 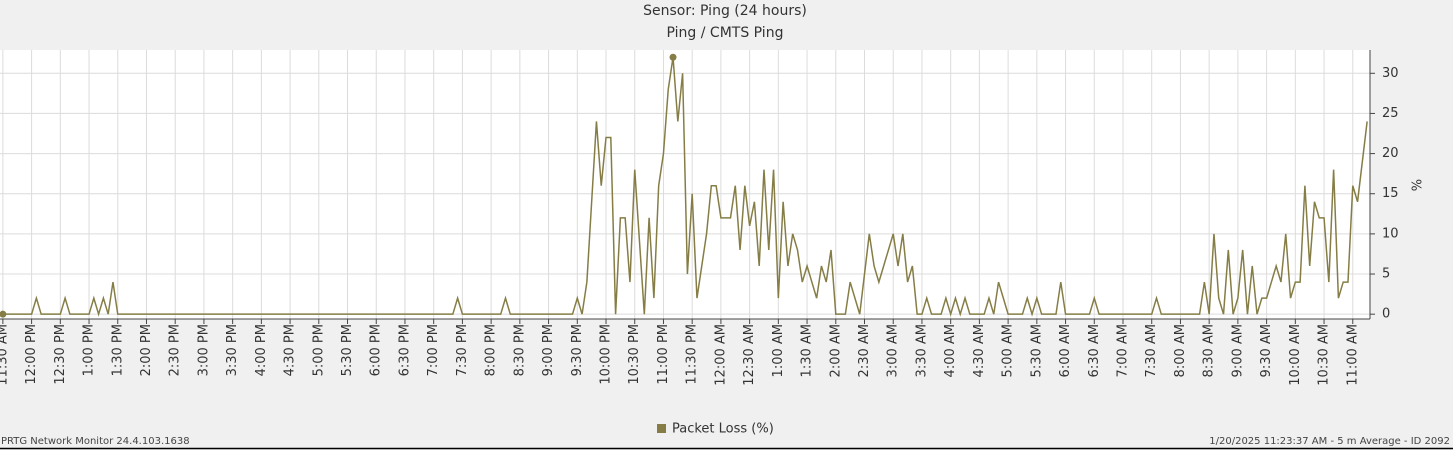 I want to click on y-tick-label: 25, so click(x=1390, y=113).